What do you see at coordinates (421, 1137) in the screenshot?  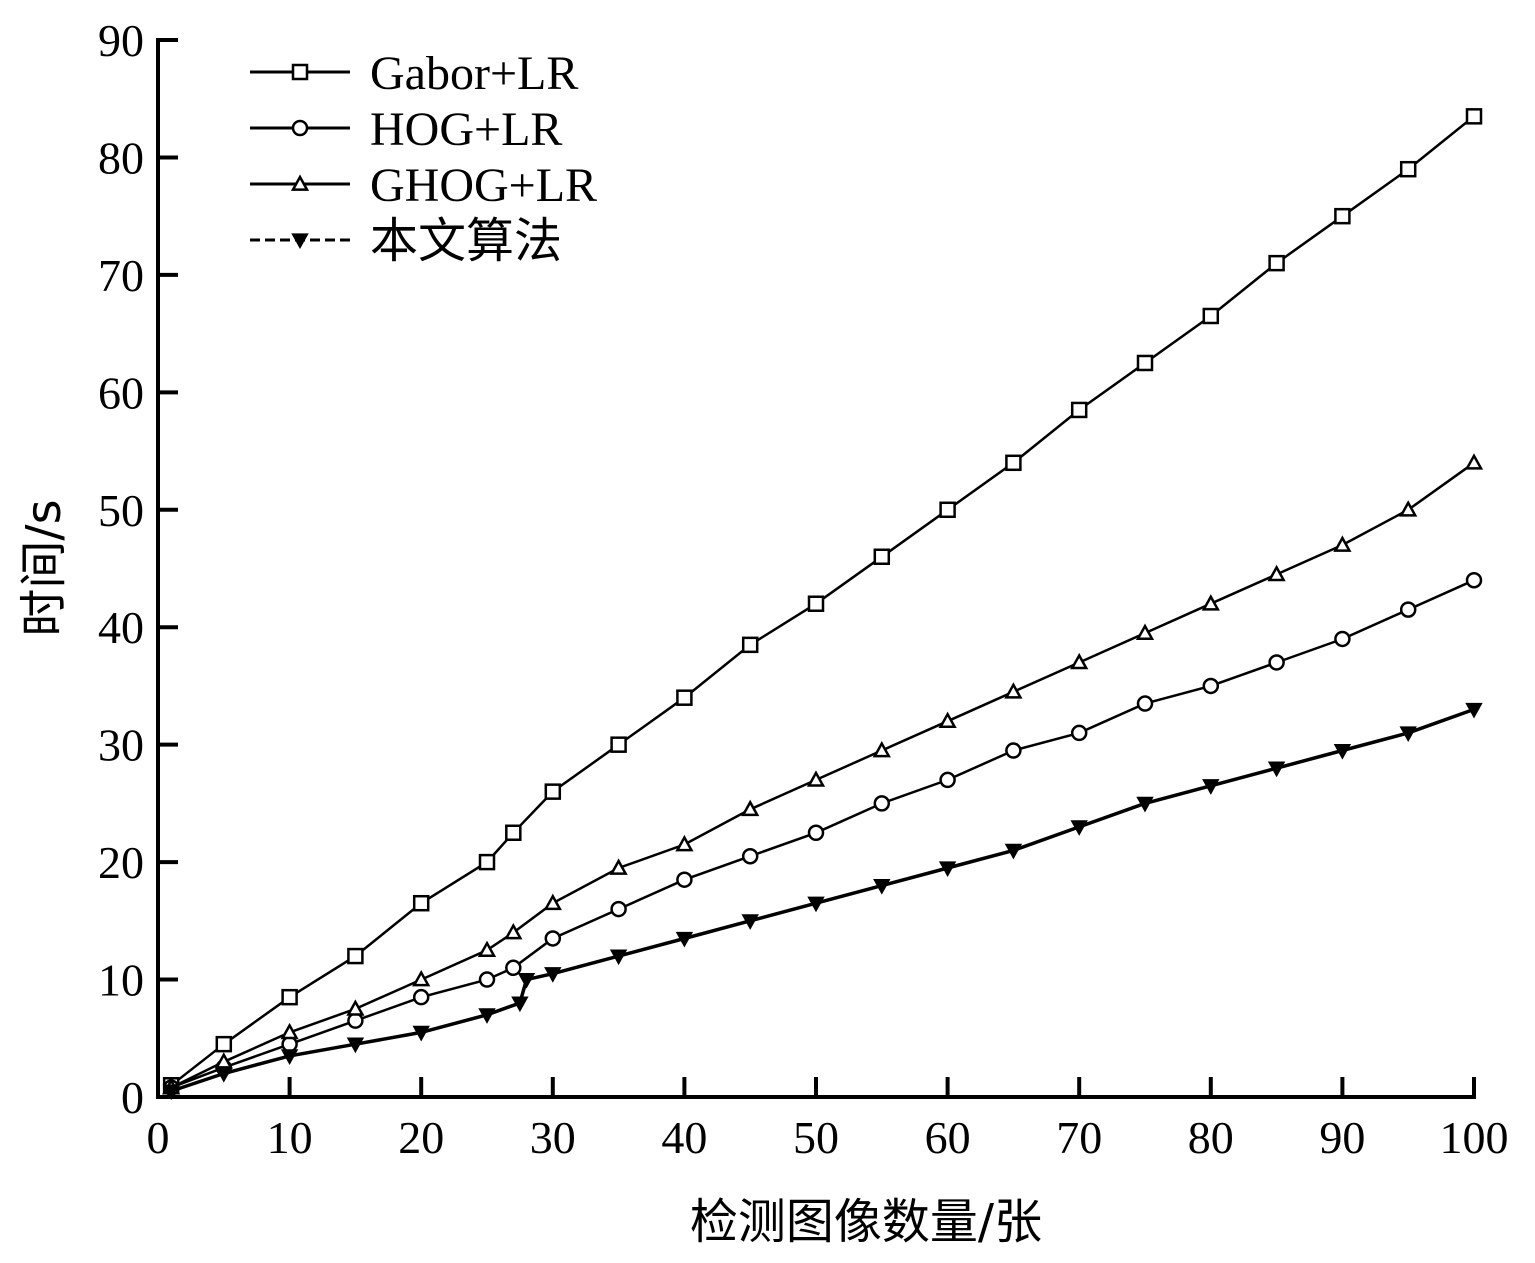 I see `x-tick-label: 20` at bounding box center [421, 1137].